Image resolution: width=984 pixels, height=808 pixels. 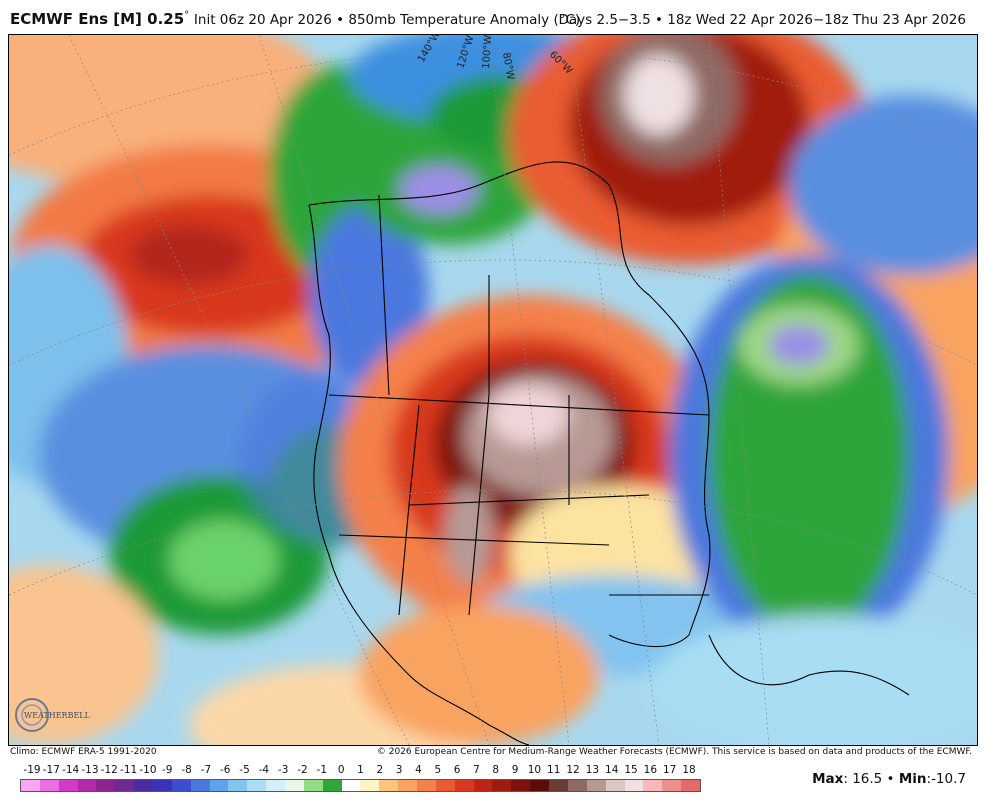 I want to click on colorbar-tick-label: -13, so click(x=90, y=770).